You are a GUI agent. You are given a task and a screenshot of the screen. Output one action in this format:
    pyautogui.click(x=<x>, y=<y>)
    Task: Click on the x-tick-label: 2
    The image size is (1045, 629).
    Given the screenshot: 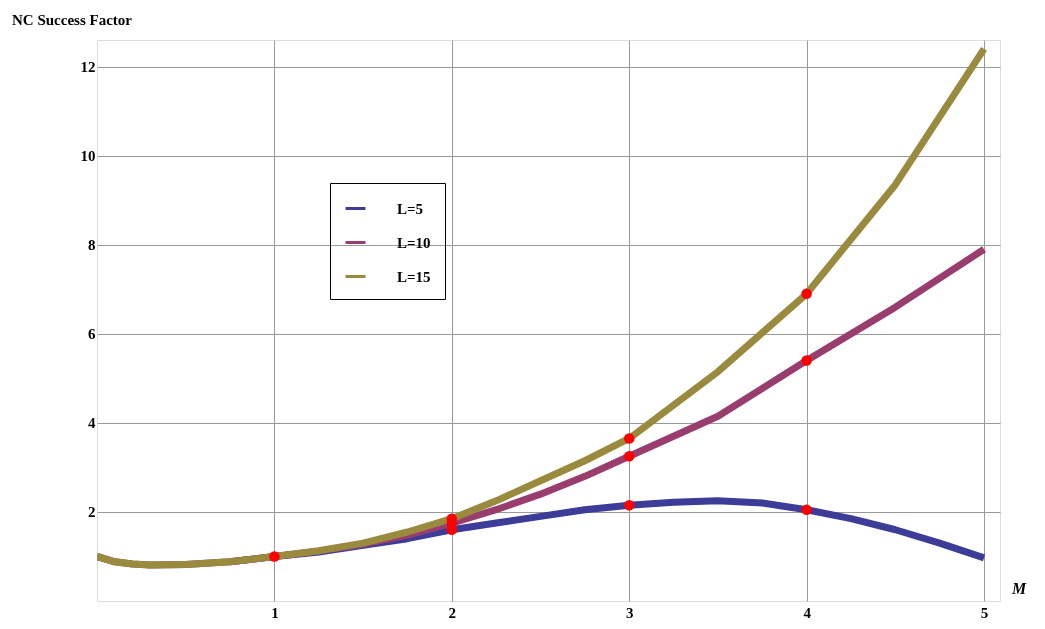 What is the action you would take?
    pyautogui.click(x=452, y=612)
    